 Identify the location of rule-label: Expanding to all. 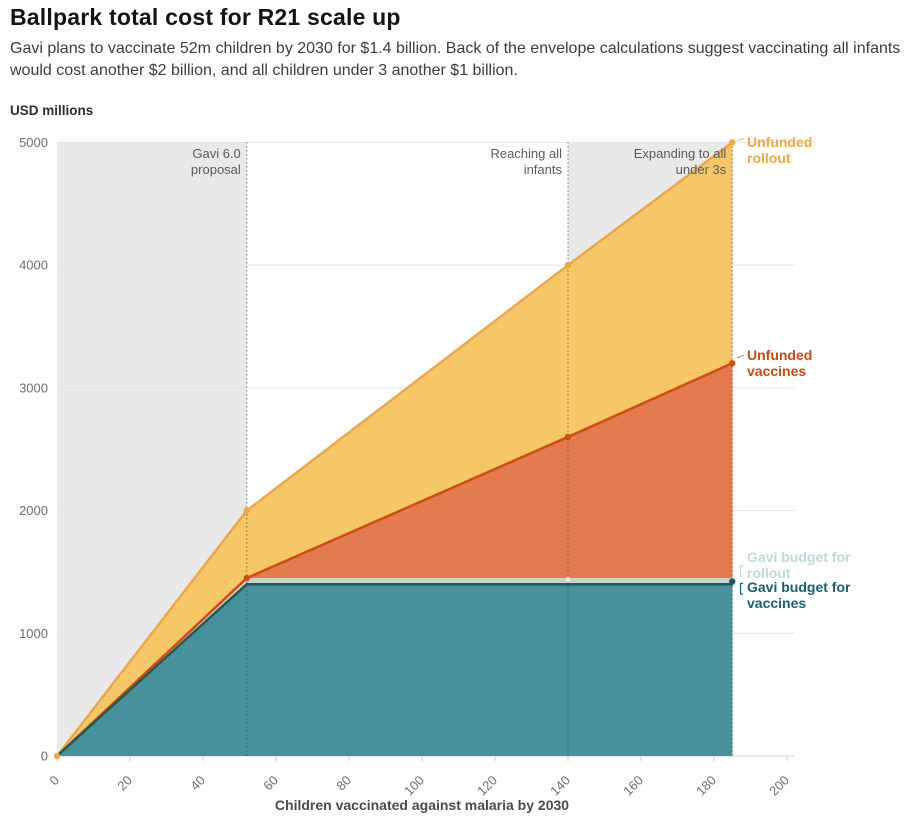
(680, 153).